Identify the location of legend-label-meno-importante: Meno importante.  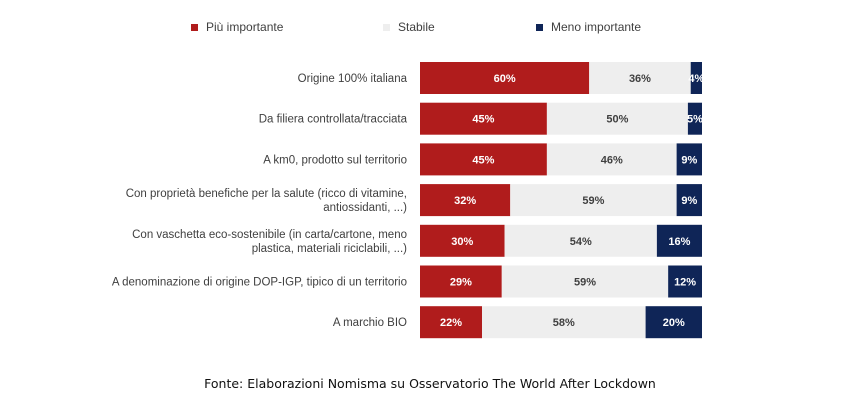
(596, 27).